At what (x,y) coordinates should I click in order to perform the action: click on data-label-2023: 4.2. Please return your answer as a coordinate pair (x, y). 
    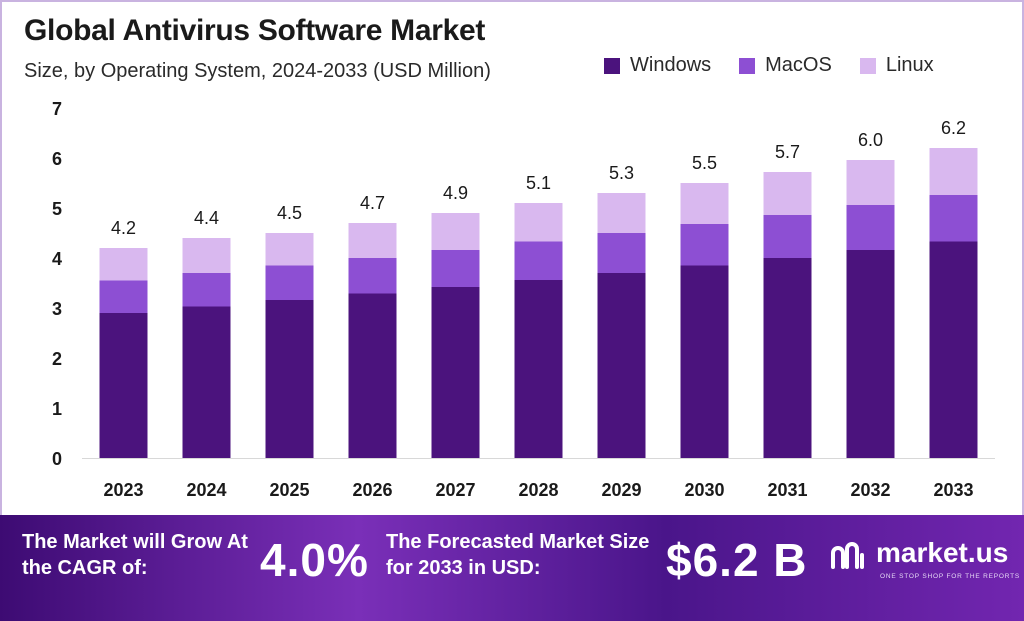
    Looking at the image, I should click on (123, 228).